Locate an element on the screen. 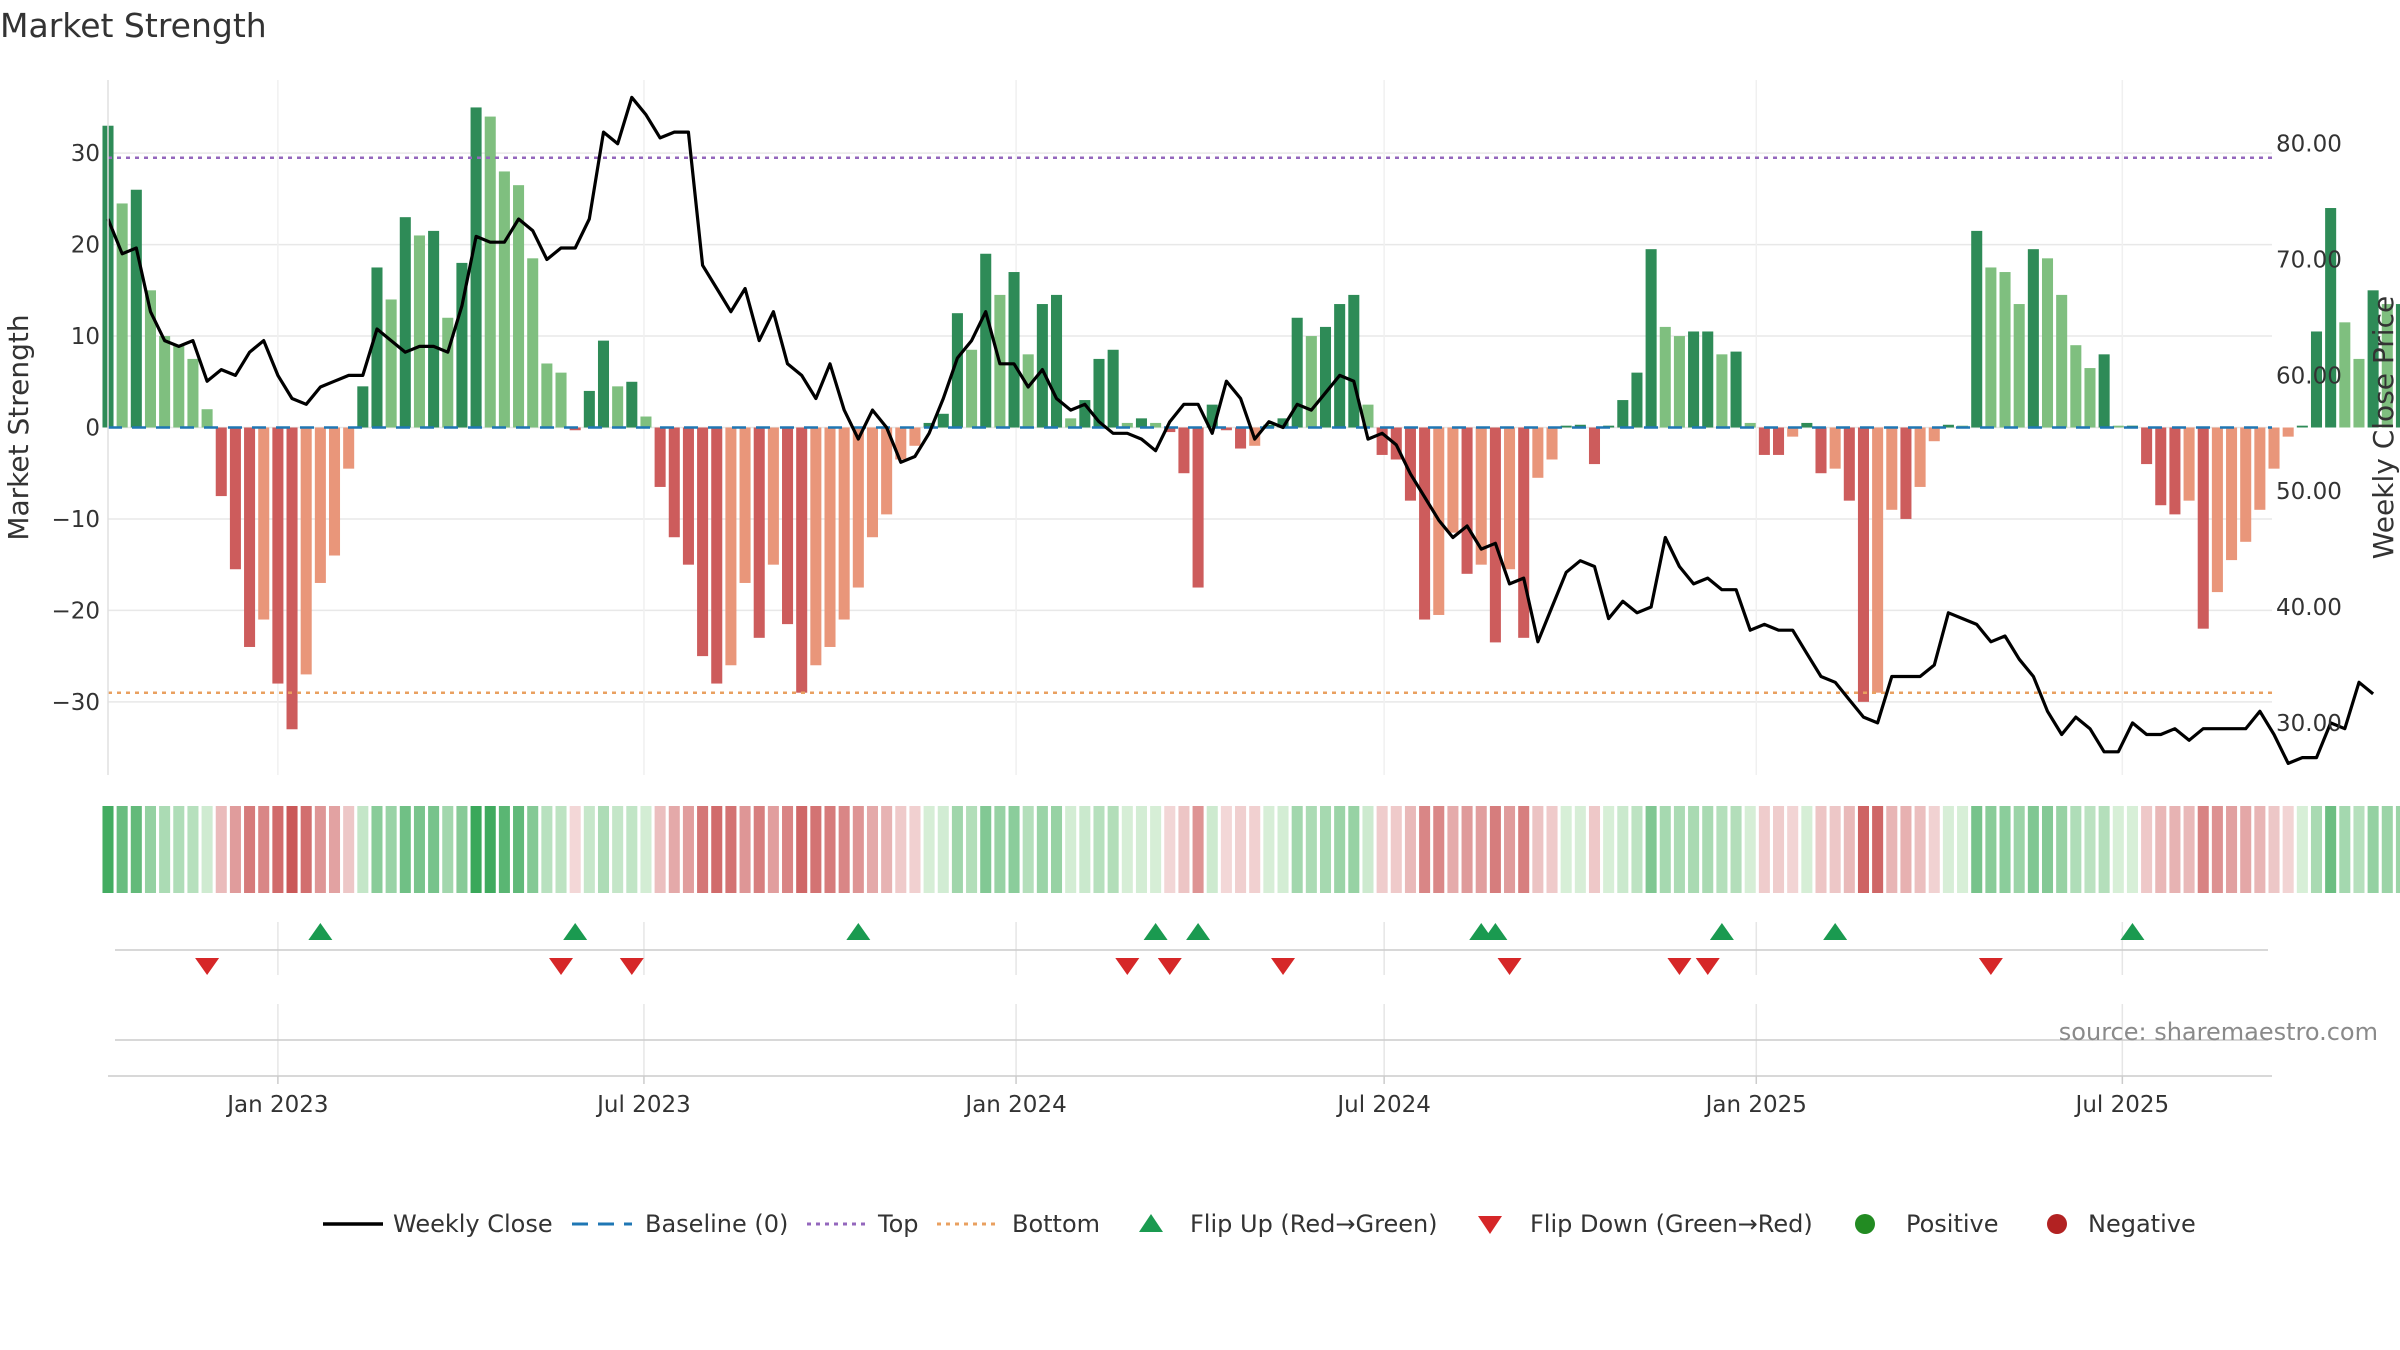  y-tick-label: 20 is located at coordinates (85, 246).